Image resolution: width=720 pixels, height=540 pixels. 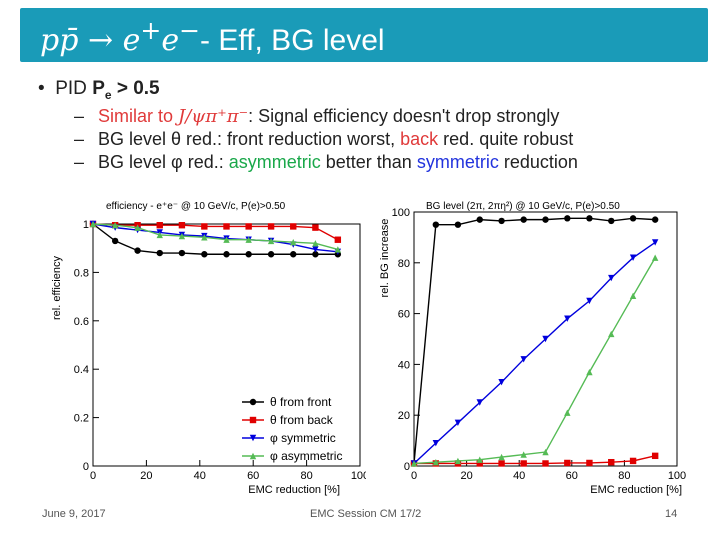 I want to click on x-tick-label: 40, so click(x=519, y=476).